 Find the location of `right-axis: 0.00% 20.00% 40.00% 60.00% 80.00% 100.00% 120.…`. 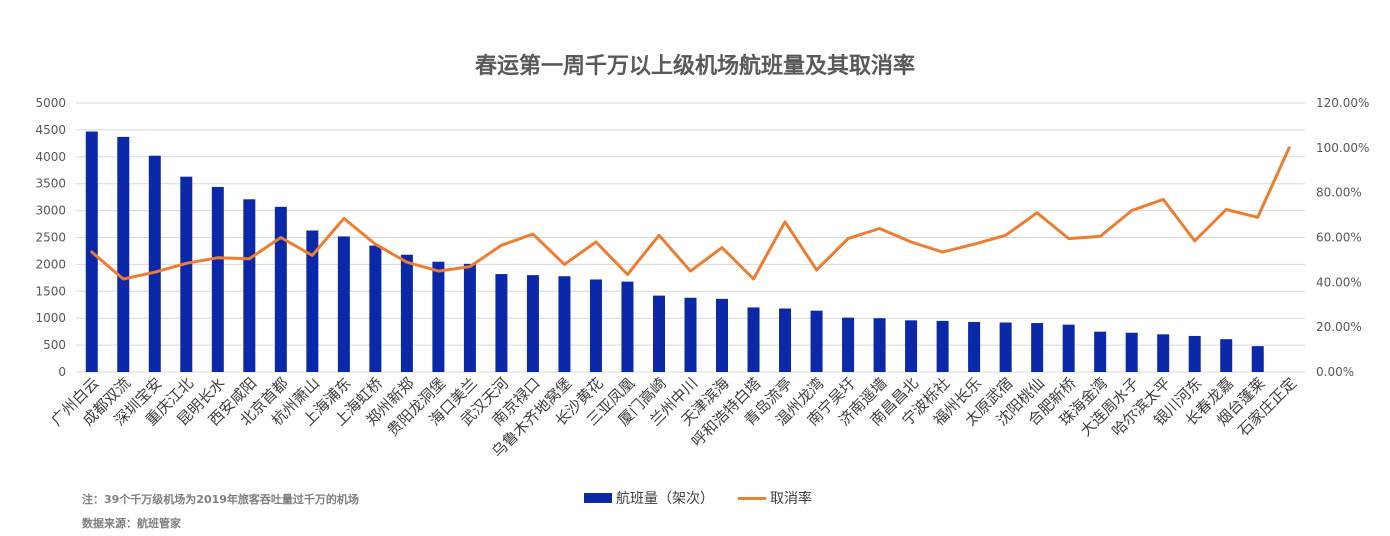

right-axis: 0.00% 20.00% 40.00% 60.00% 80.00% 100.00% 120.… is located at coordinates (1342, 237).